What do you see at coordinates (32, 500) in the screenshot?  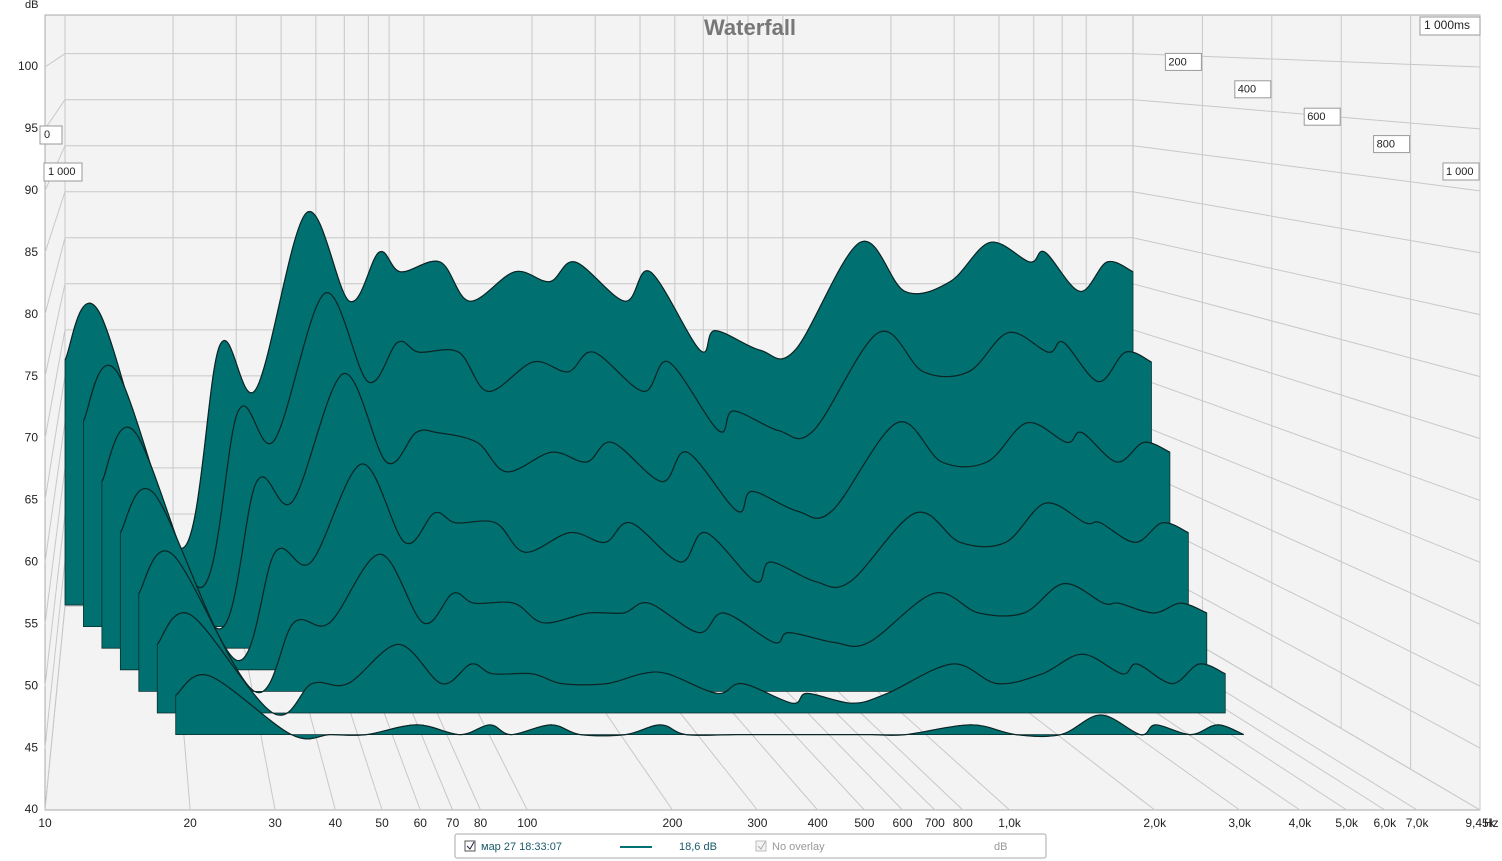 I see `y-tick-label: 65` at bounding box center [32, 500].